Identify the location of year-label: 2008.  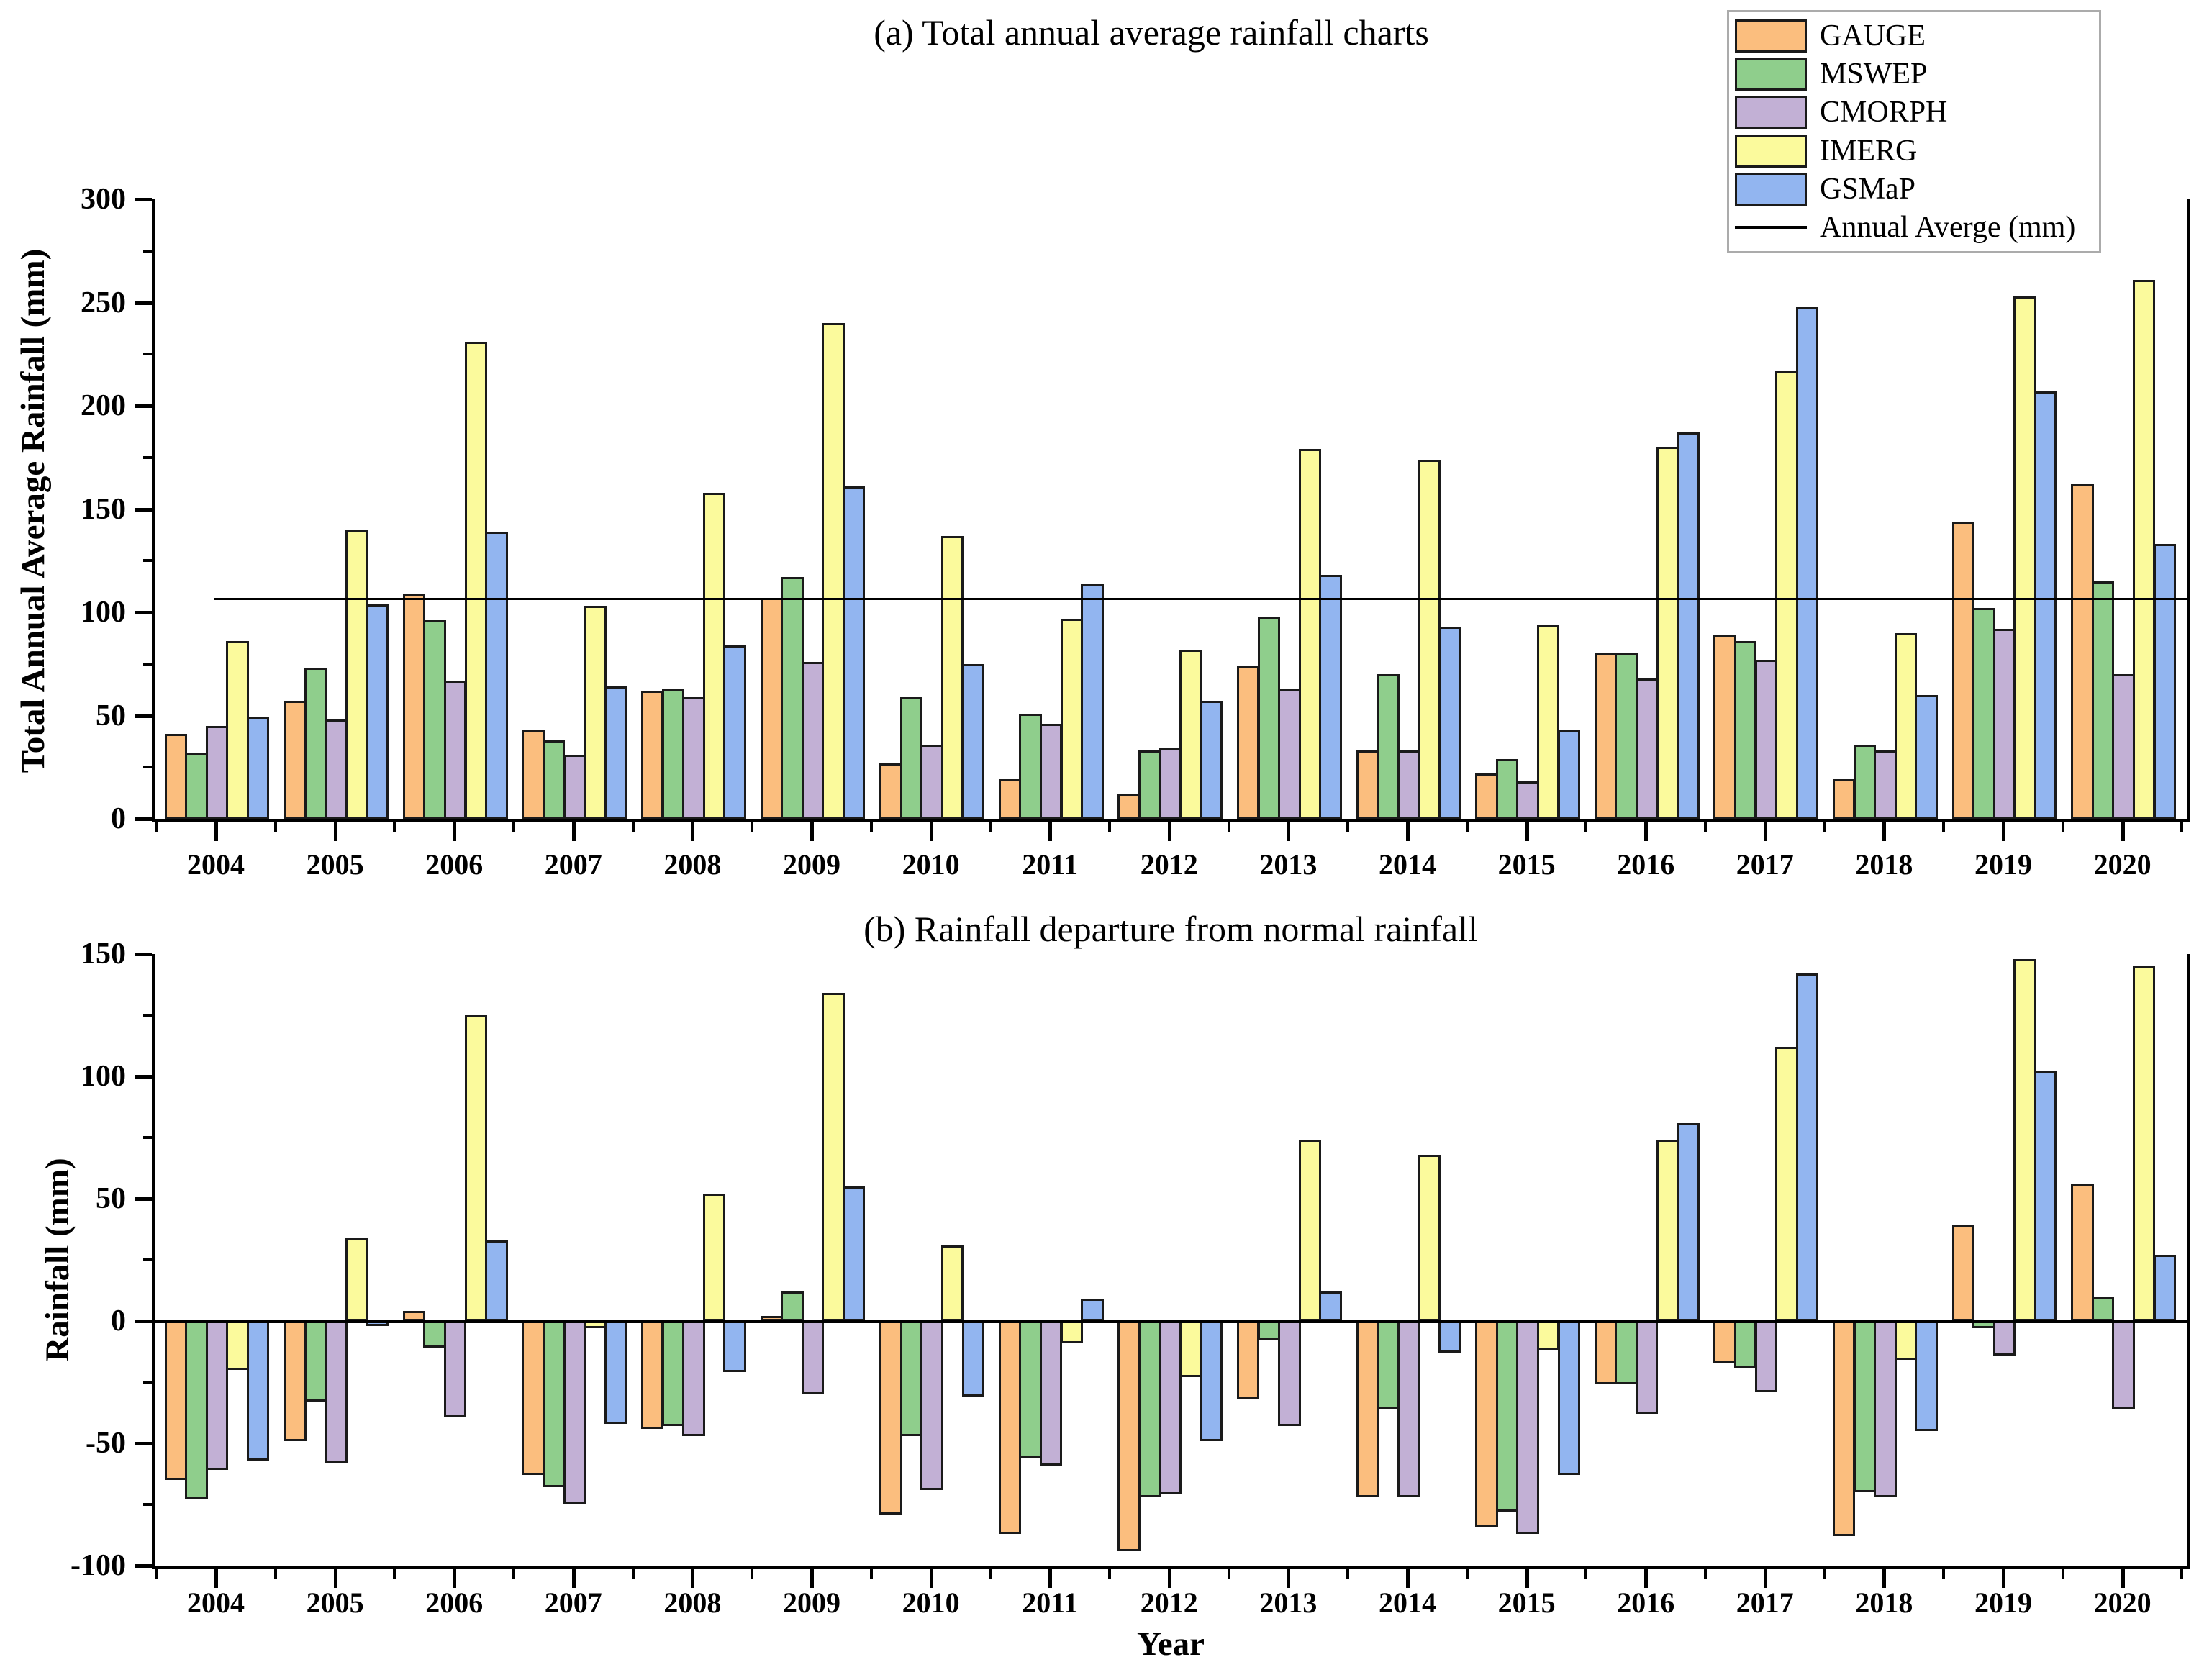
(692, 1602).